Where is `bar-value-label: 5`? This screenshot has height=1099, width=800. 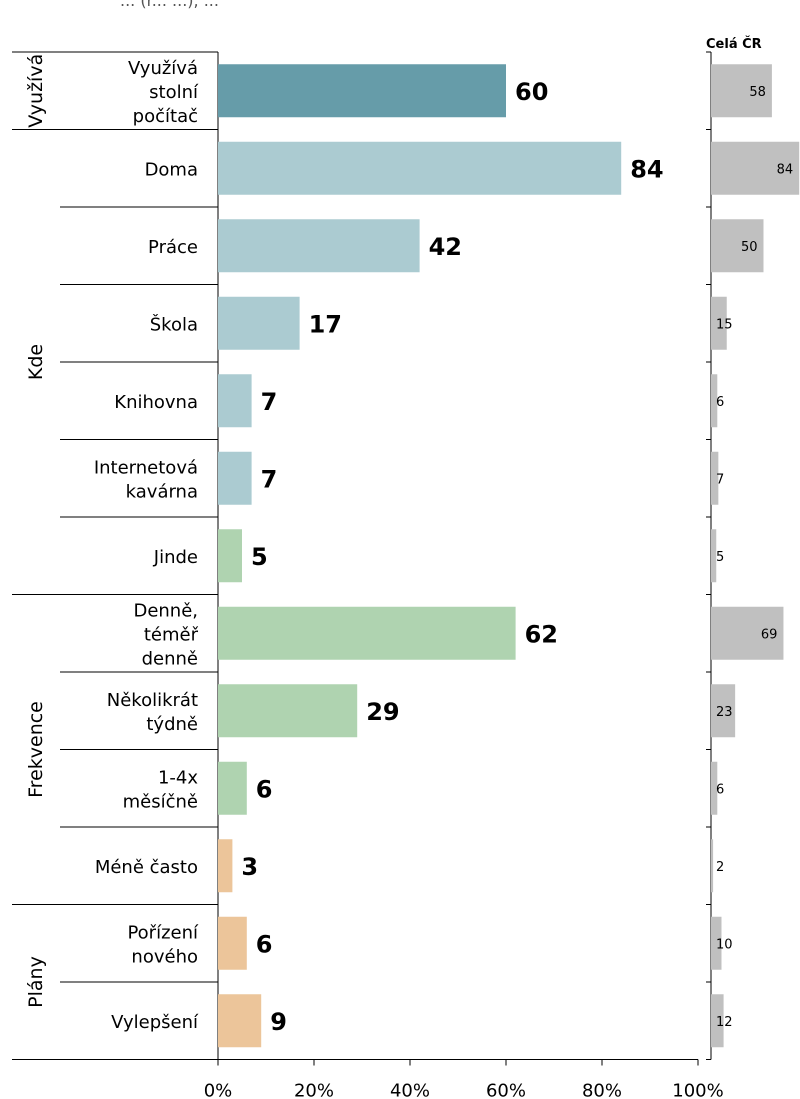 bar-value-label: 5 is located at coordinates (259, 557).